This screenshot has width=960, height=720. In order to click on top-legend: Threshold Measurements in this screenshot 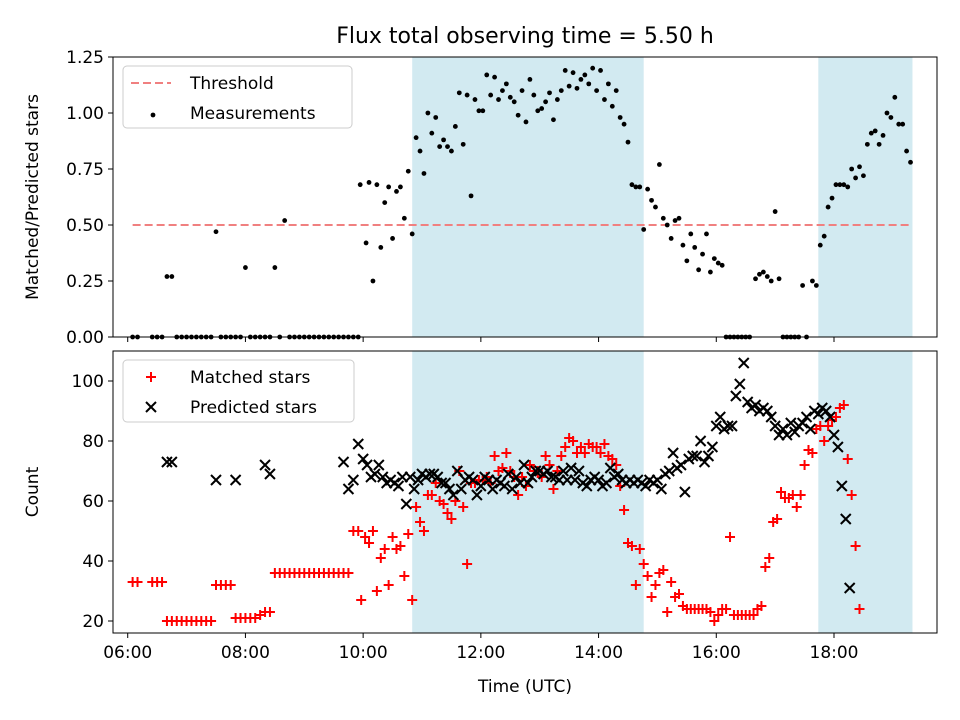, I will do `click(237, 97)`.